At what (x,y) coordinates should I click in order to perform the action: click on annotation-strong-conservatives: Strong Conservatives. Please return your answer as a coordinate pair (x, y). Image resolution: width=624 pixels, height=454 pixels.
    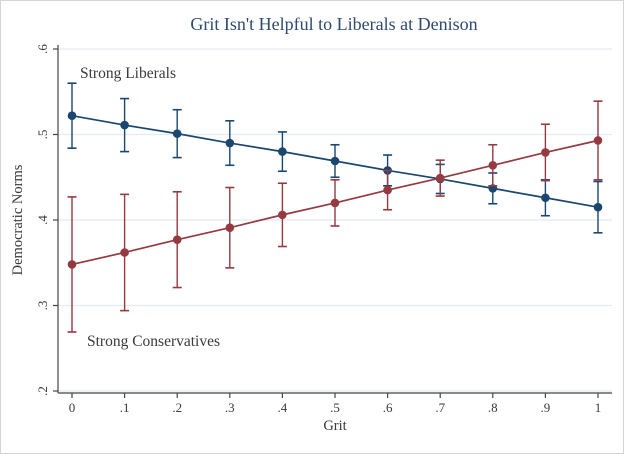
    Looking at the image, I should click on (153, 341).